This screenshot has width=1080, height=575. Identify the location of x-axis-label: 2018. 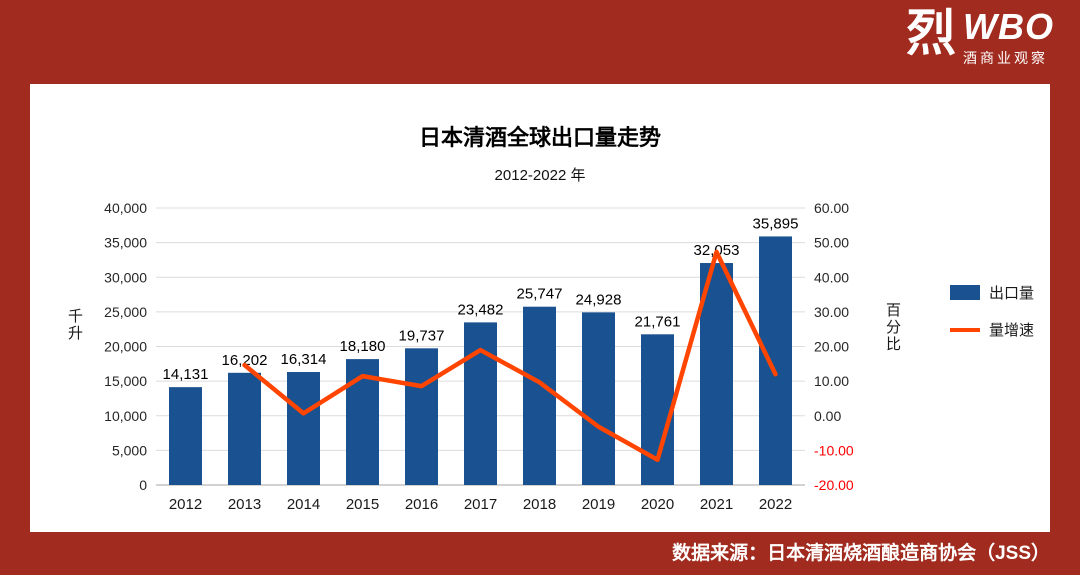
(539, 504).